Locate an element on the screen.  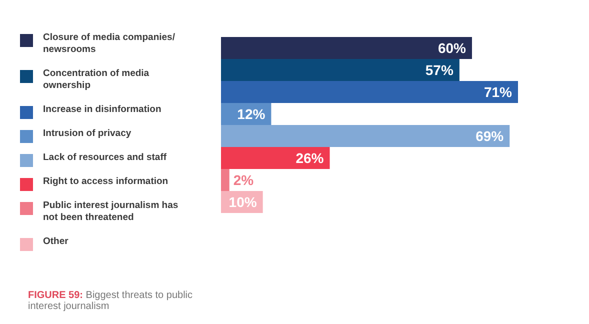
legend-label: Right to access information is located at coordinates (106, 182).